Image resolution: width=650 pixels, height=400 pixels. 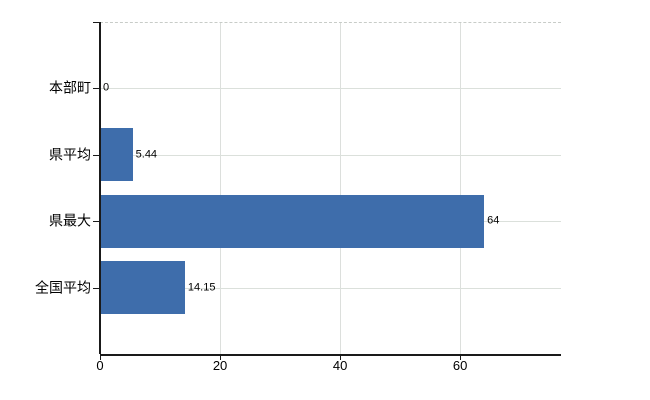 What do you see at coordinates (330, 22) in the screenshot?
I see `plot-top-border` at bounding box center [330, 22].